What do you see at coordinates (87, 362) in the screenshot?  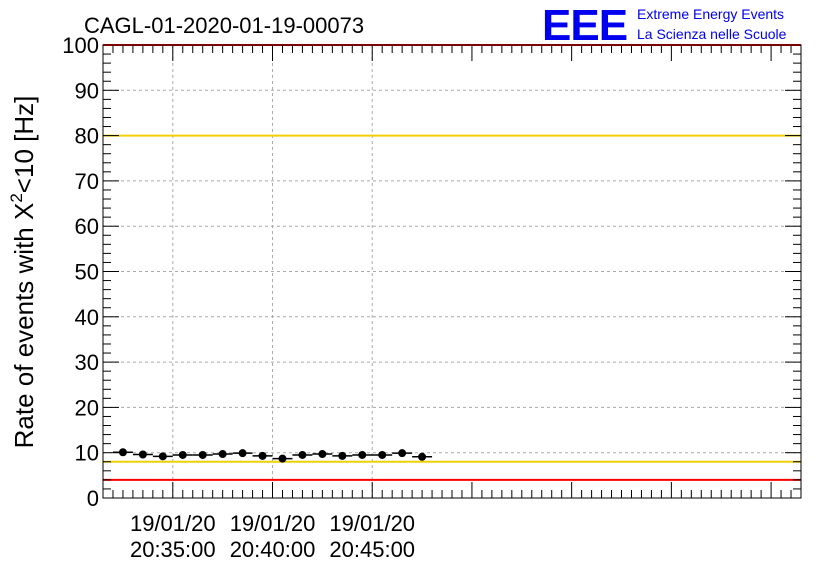 I see `y-tick-label: 30` at bounding box center [87, 362].